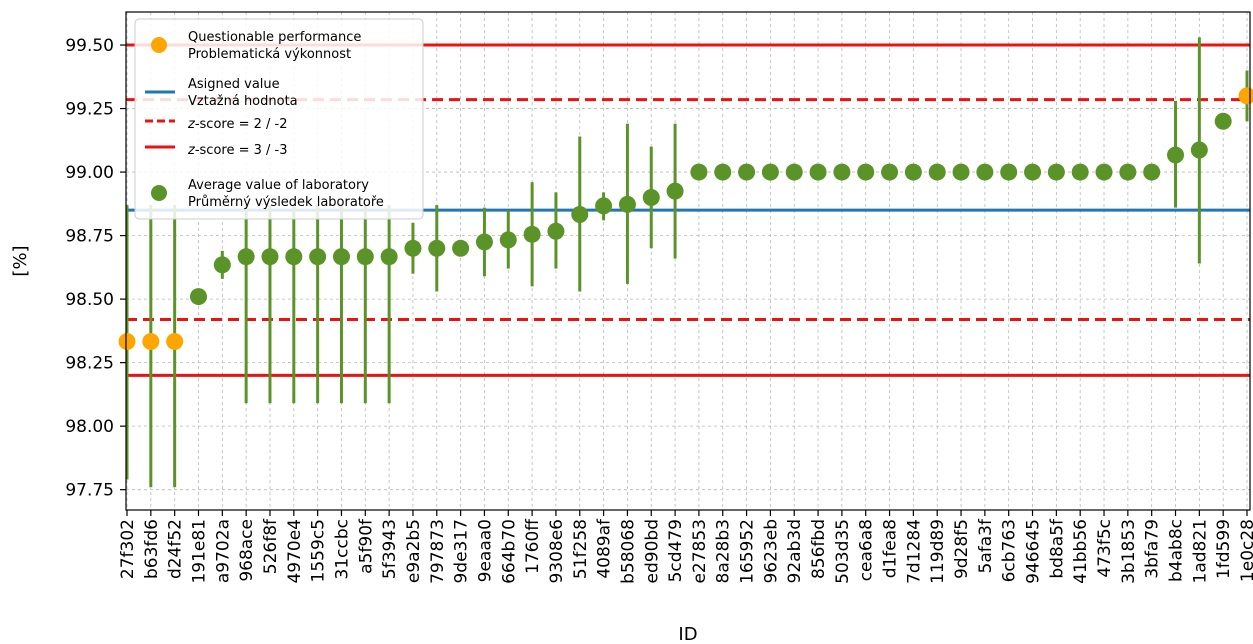  Describe the element at coordinates (462, 551) in the screenshot. I see `x-tick-label: 9de317` at that location.